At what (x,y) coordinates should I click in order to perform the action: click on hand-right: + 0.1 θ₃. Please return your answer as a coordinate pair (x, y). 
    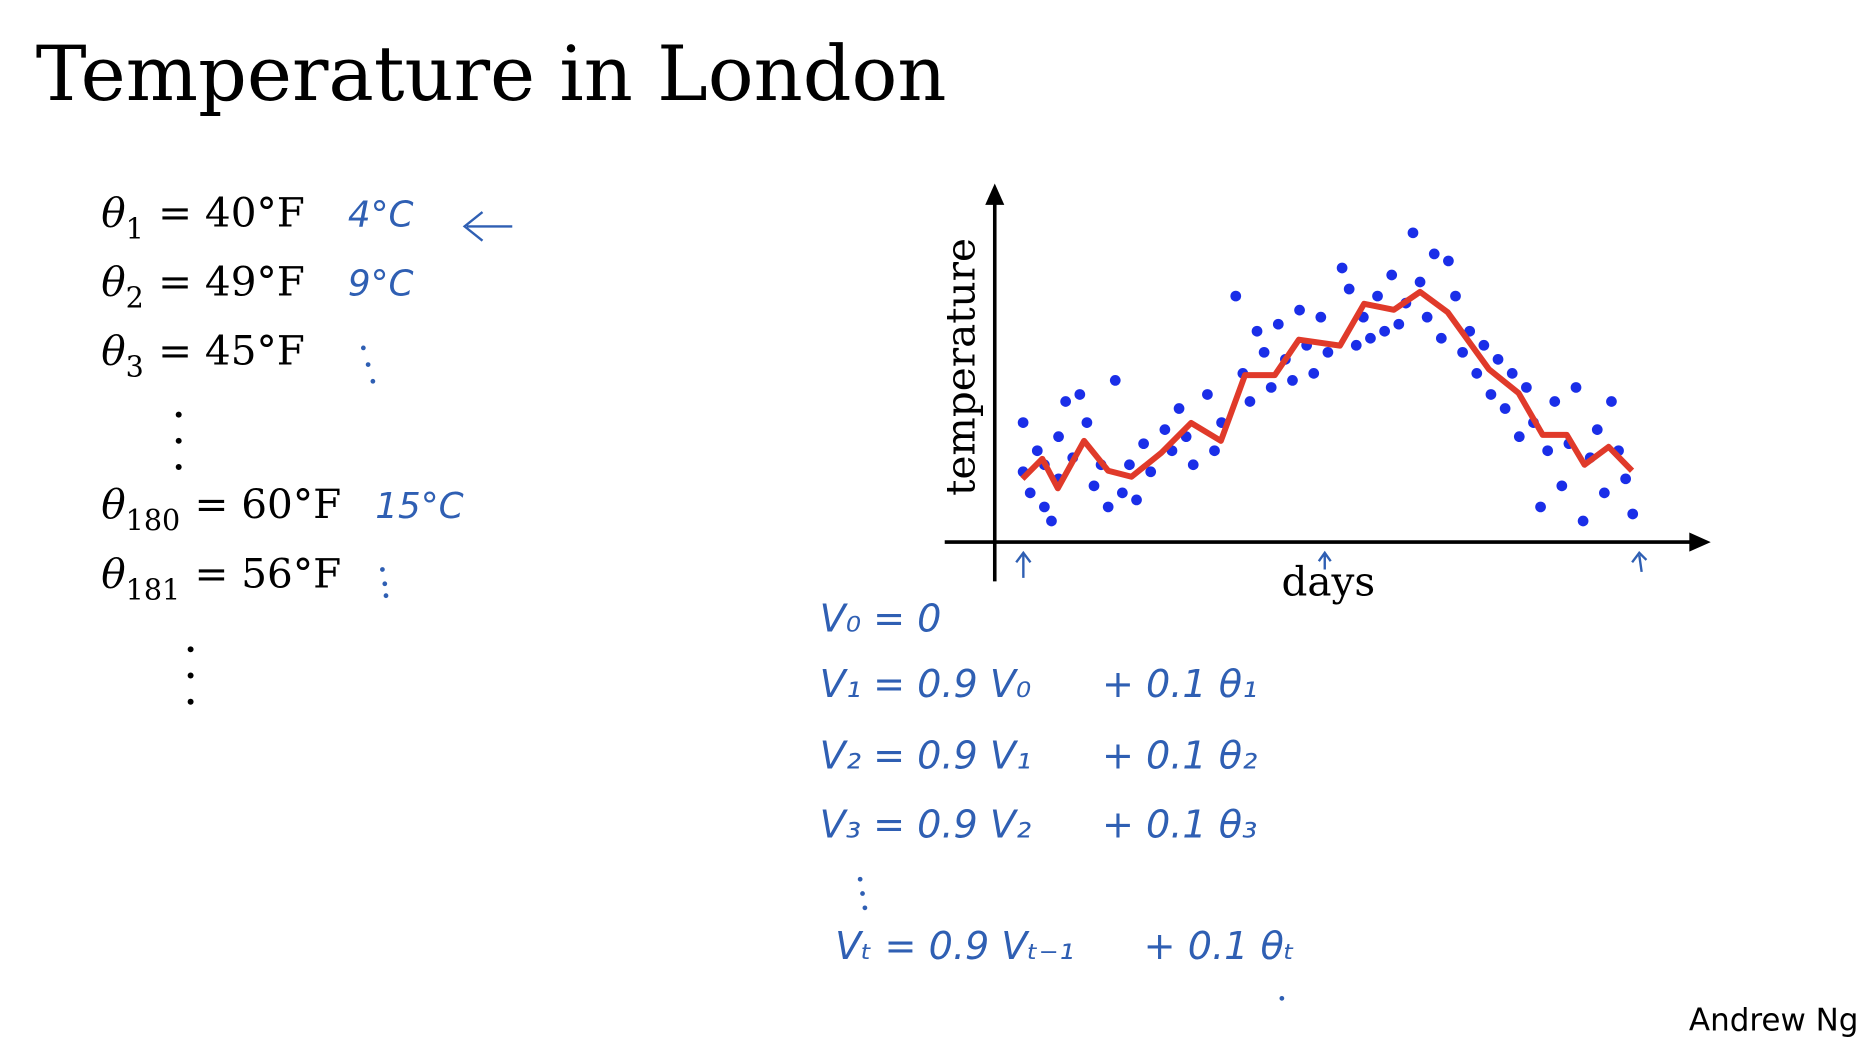
    Looking at the image, I should click on (1179, 825).